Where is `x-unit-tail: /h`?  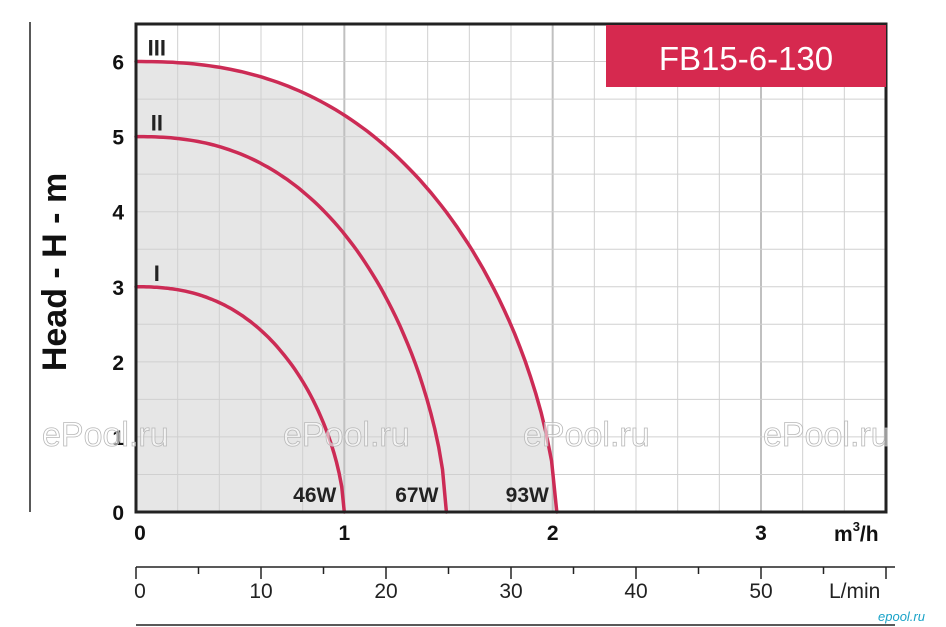
x-unit-tail: /h is located at coordinates (869, 534).